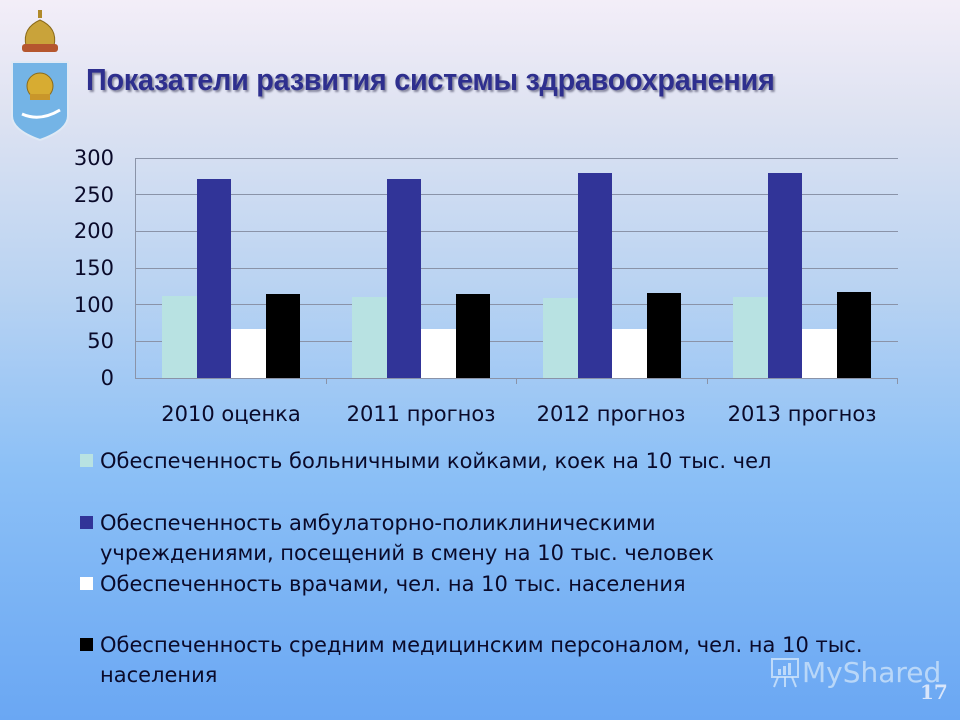 Image resolution: width=960 pixels, height=720 pixels. Describe the element at coordinates (231, 414) in the screenshot. I see `x-category-label: 2010 оценка` at that location.